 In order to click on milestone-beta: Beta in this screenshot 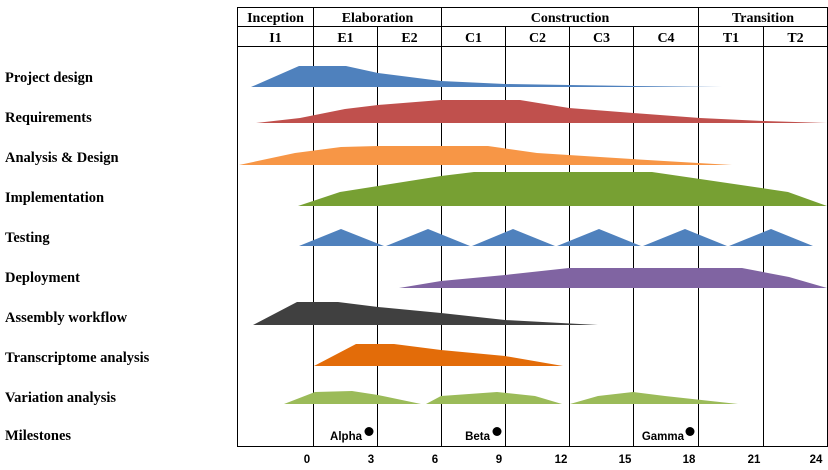, I will do `click(483, 435)`.